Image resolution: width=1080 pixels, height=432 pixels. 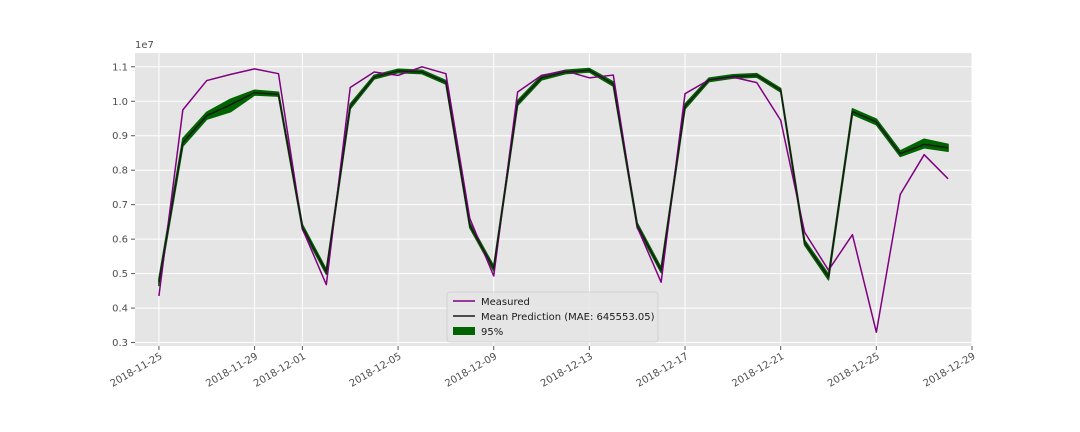 I want to click on x-tick-label: 2018-12-21, so click(x=758, y=370).